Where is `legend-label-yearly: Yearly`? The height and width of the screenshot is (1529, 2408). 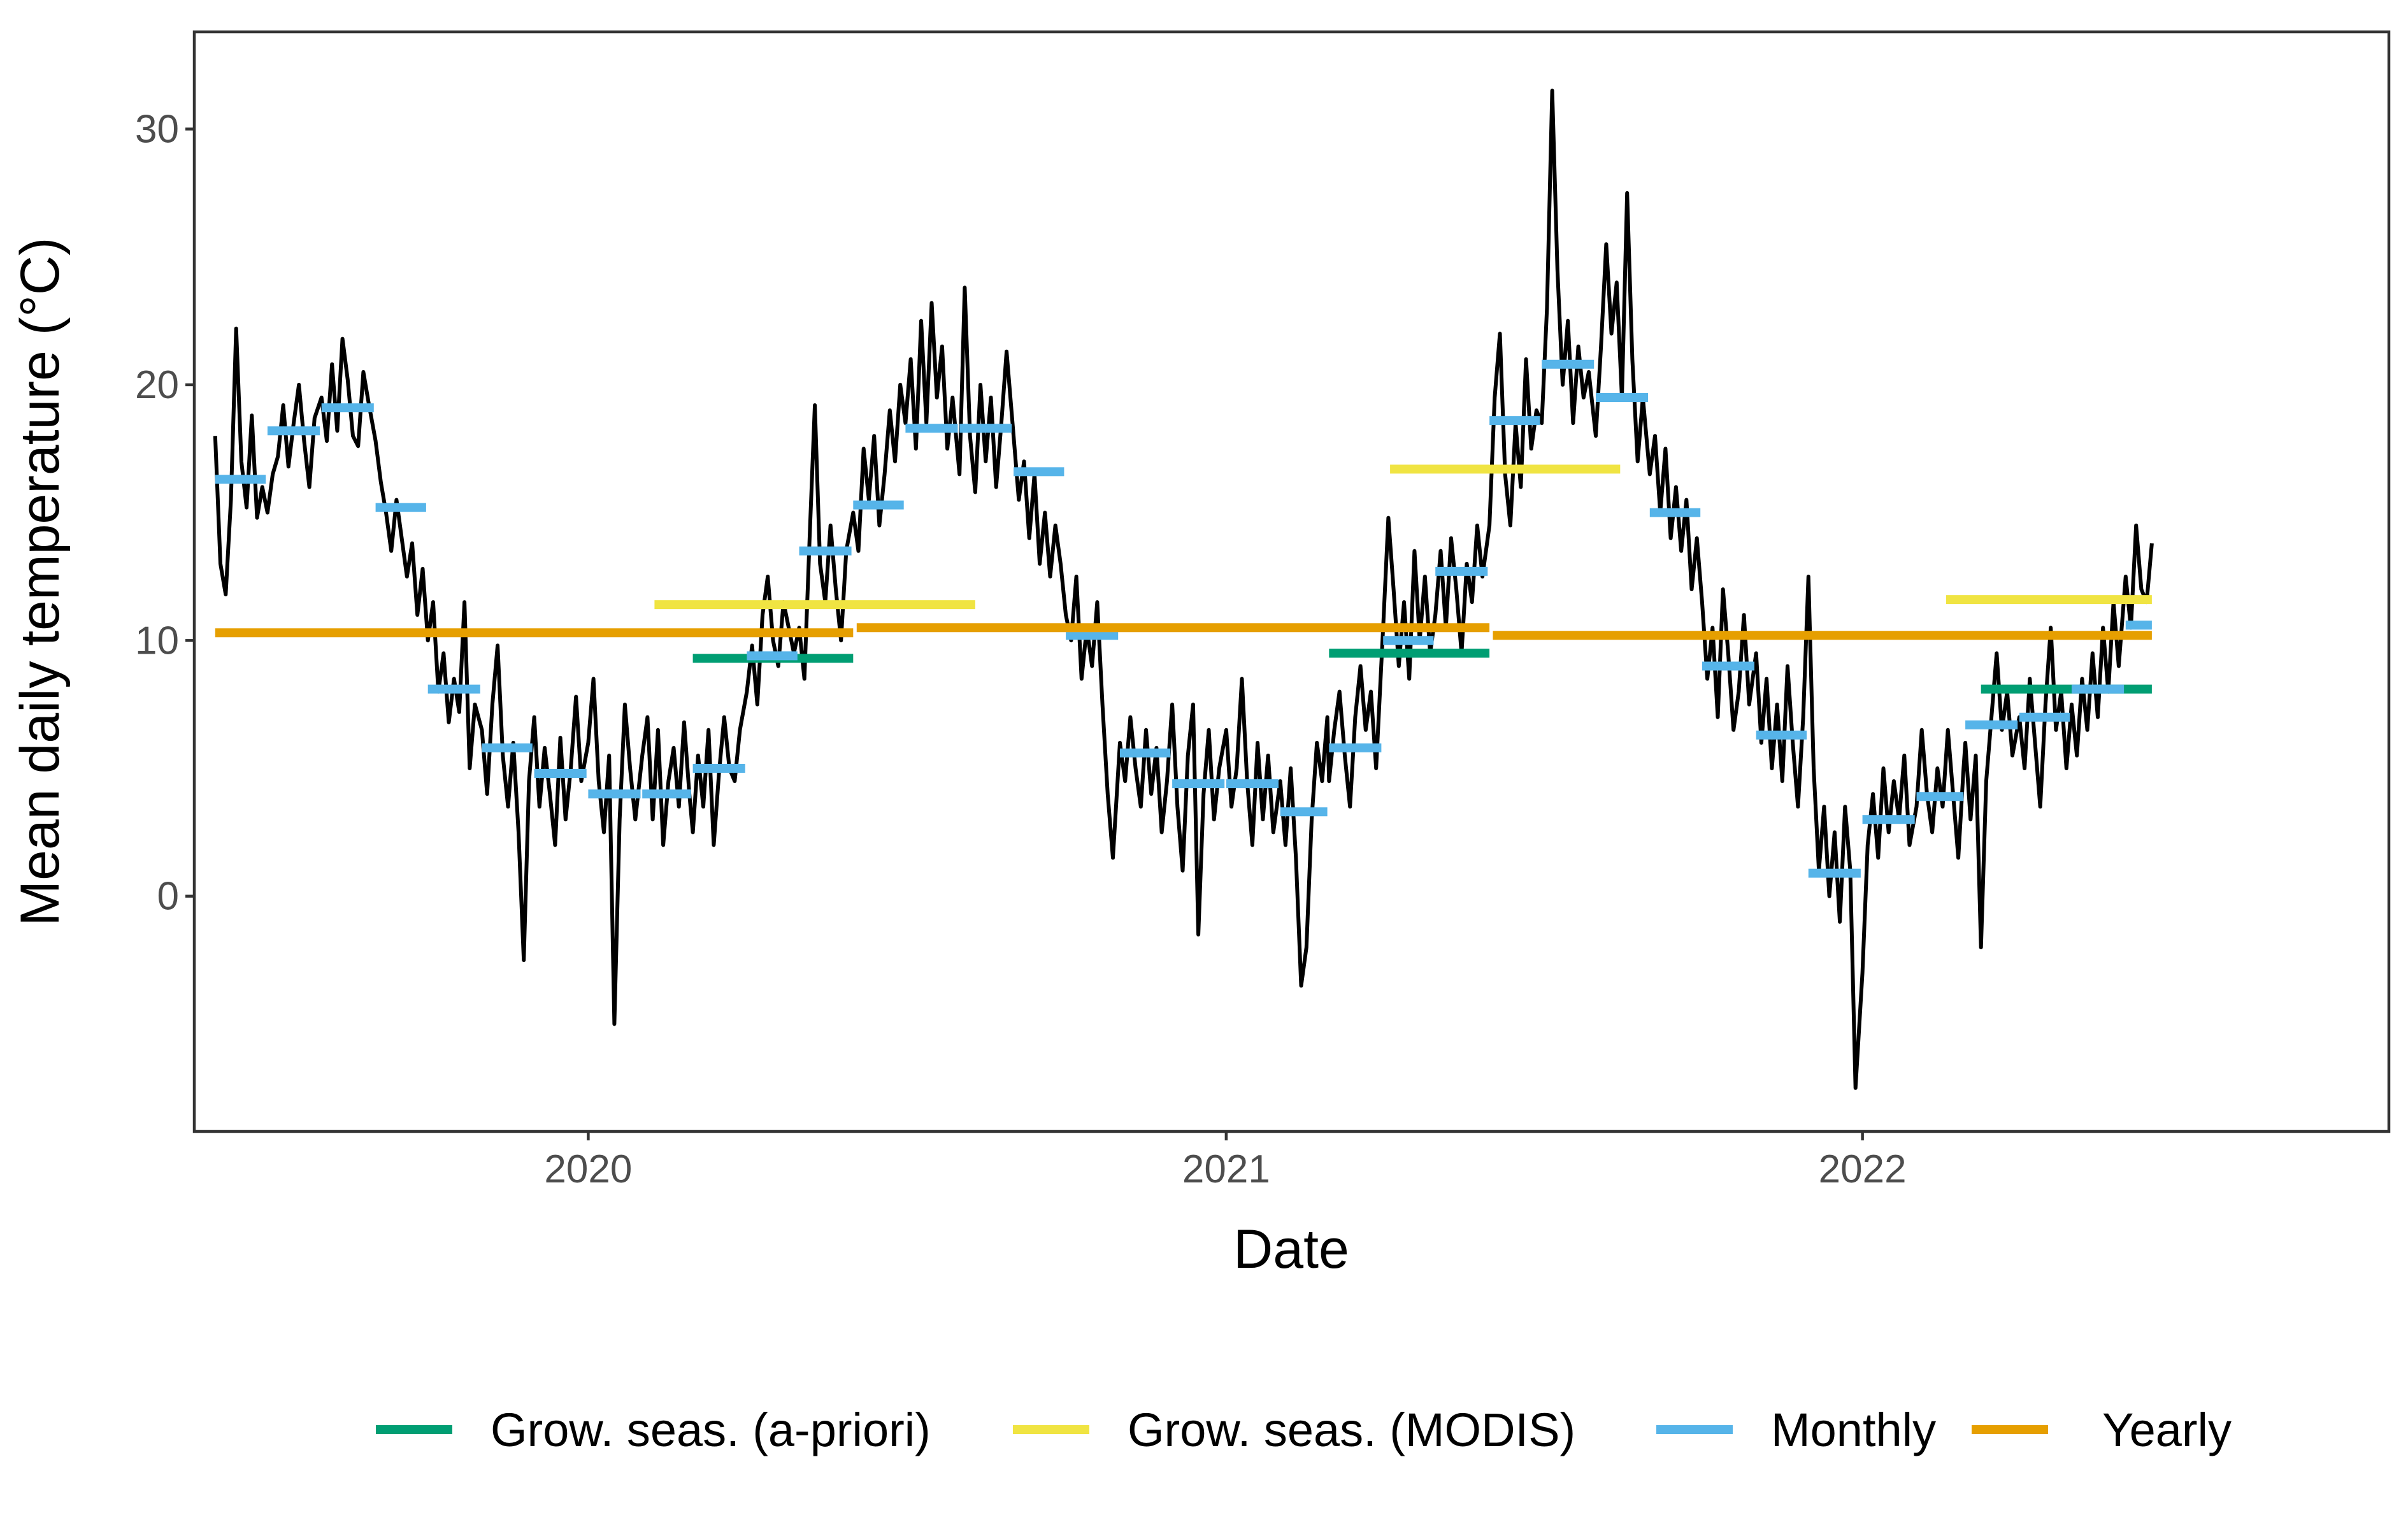 legend-label-yearly: Yearly is located at coordinates (2167, 1429).